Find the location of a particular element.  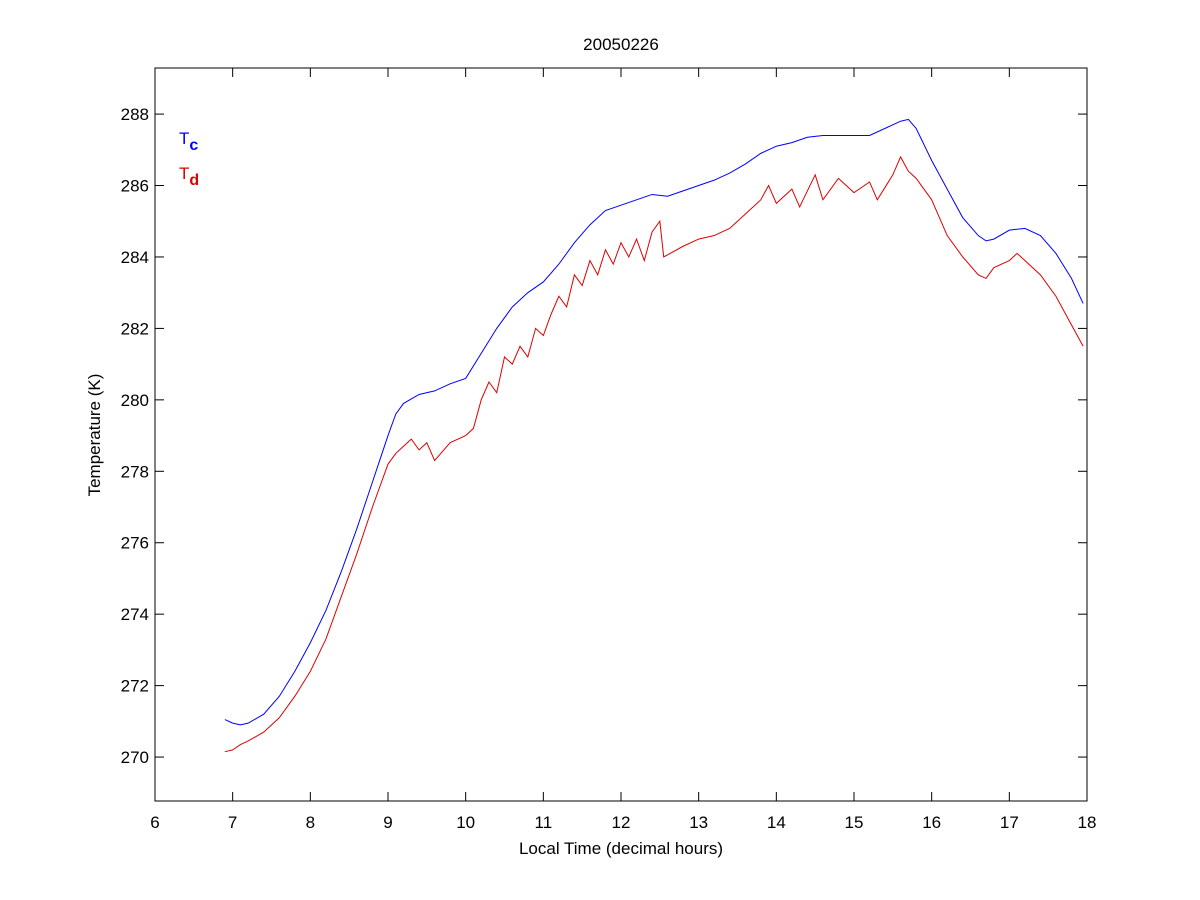

legend-label: Tc is located at coordinates (188, 141).